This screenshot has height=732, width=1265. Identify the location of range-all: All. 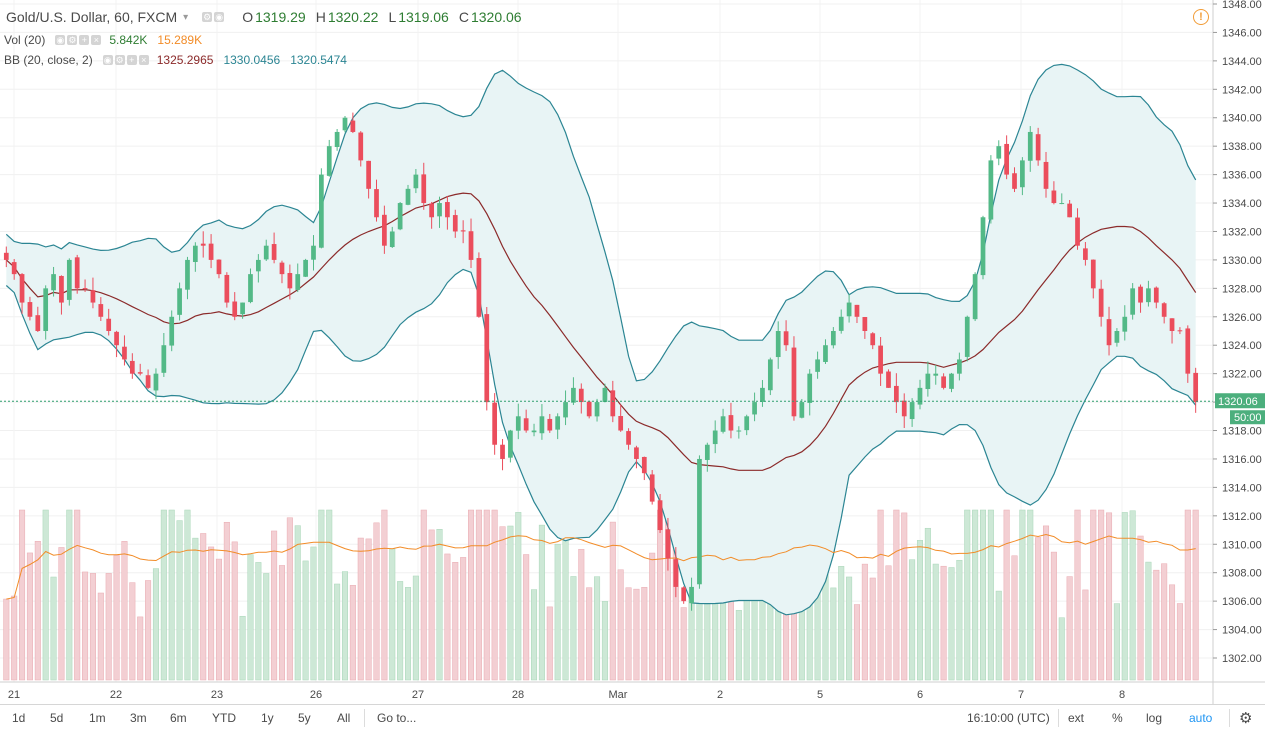
(344, 718).